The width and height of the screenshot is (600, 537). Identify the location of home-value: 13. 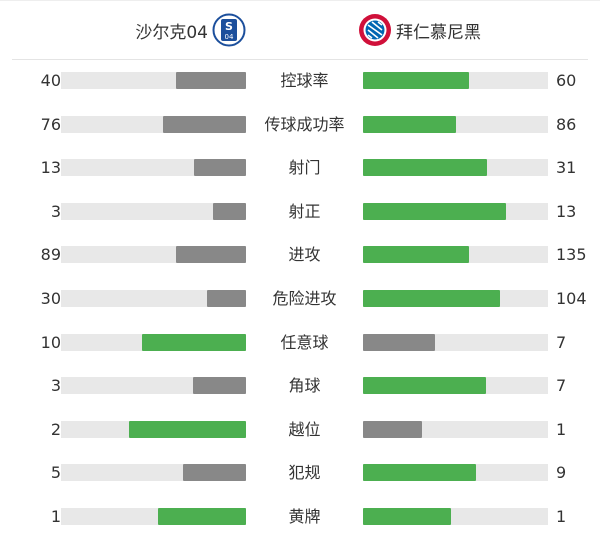
(50, 168).